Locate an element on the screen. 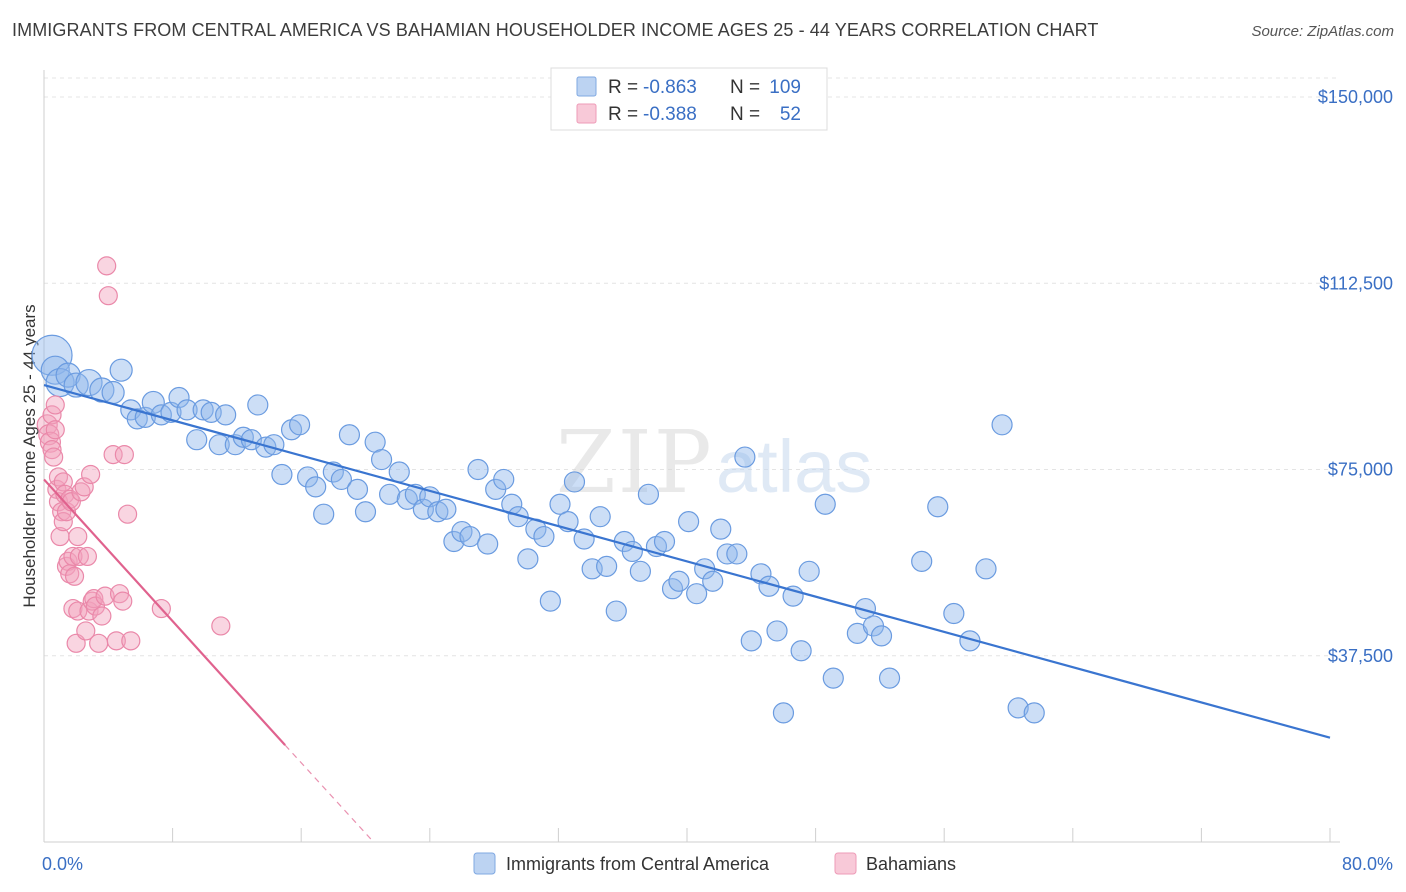 The height and width of the screenshot is (892, 1406). legend-n-value-2: 52 is located at coordinates (790, 114).